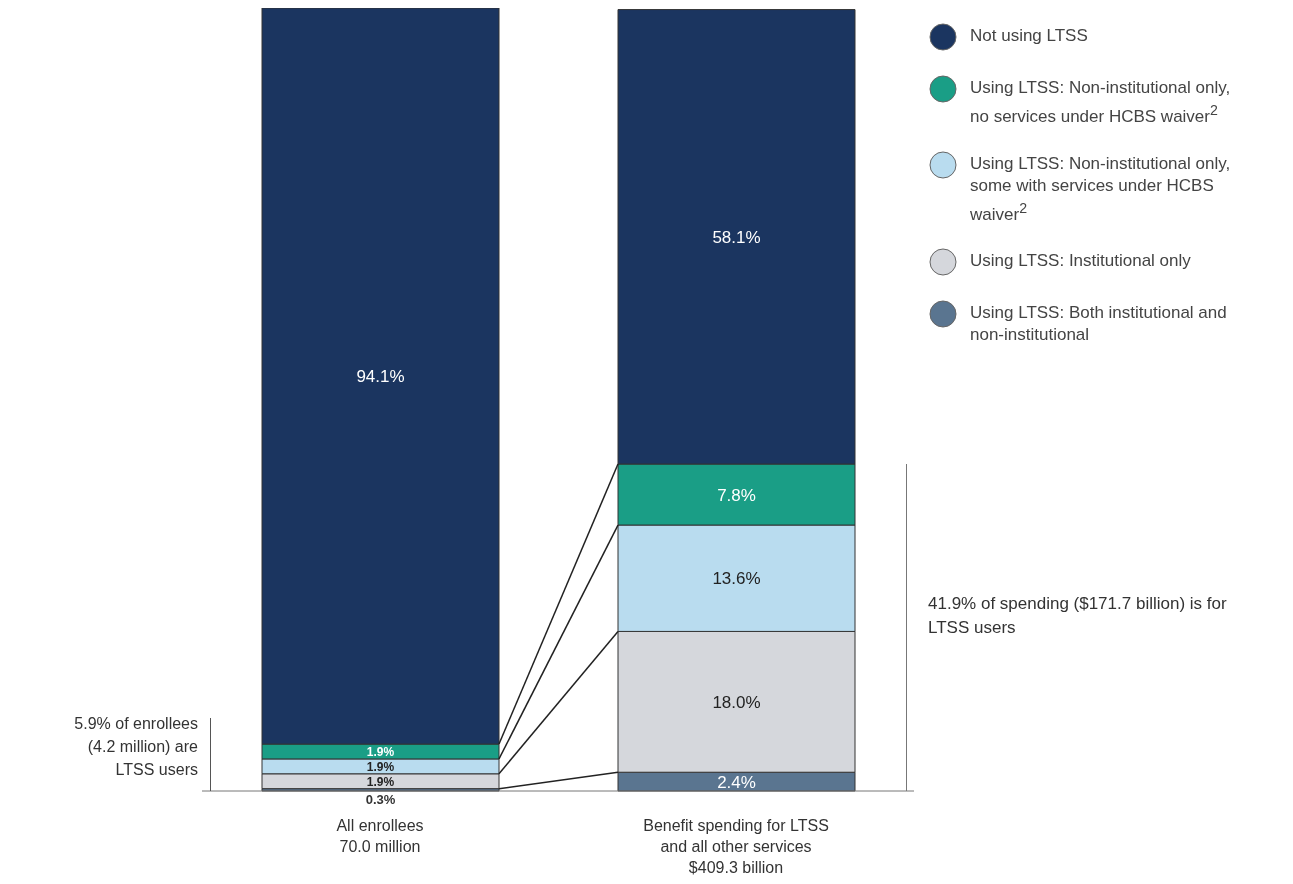 The width and height of the screenshot is (1293, 884). What do you see at coordinates (1099, 324) in the screenshot?
I see `legend-label: Using LTSS: Both institutional and non-institutional` at bounding box center [1099, 324].